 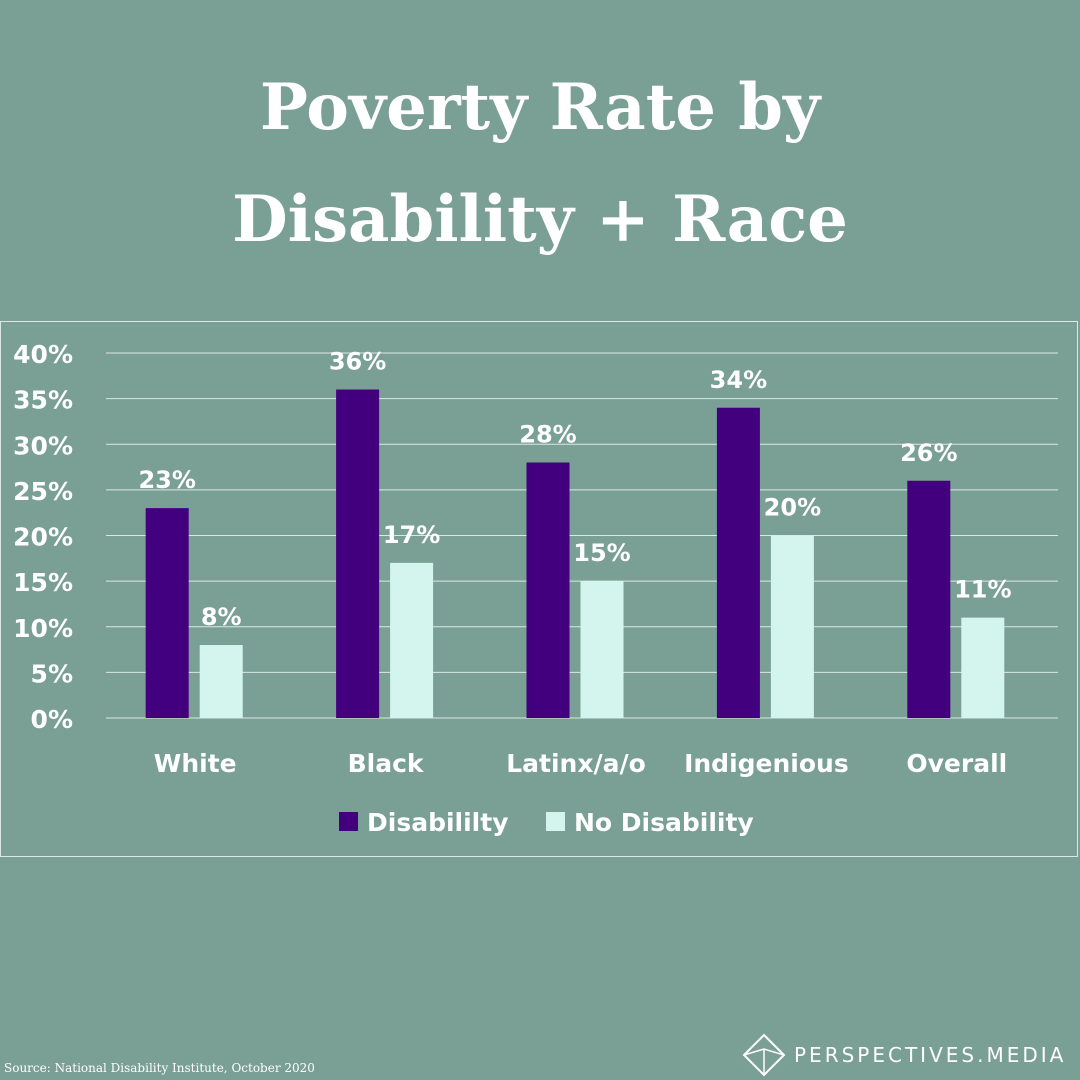 I want to click on x-tick-label: White, so click(x=195, y=763).